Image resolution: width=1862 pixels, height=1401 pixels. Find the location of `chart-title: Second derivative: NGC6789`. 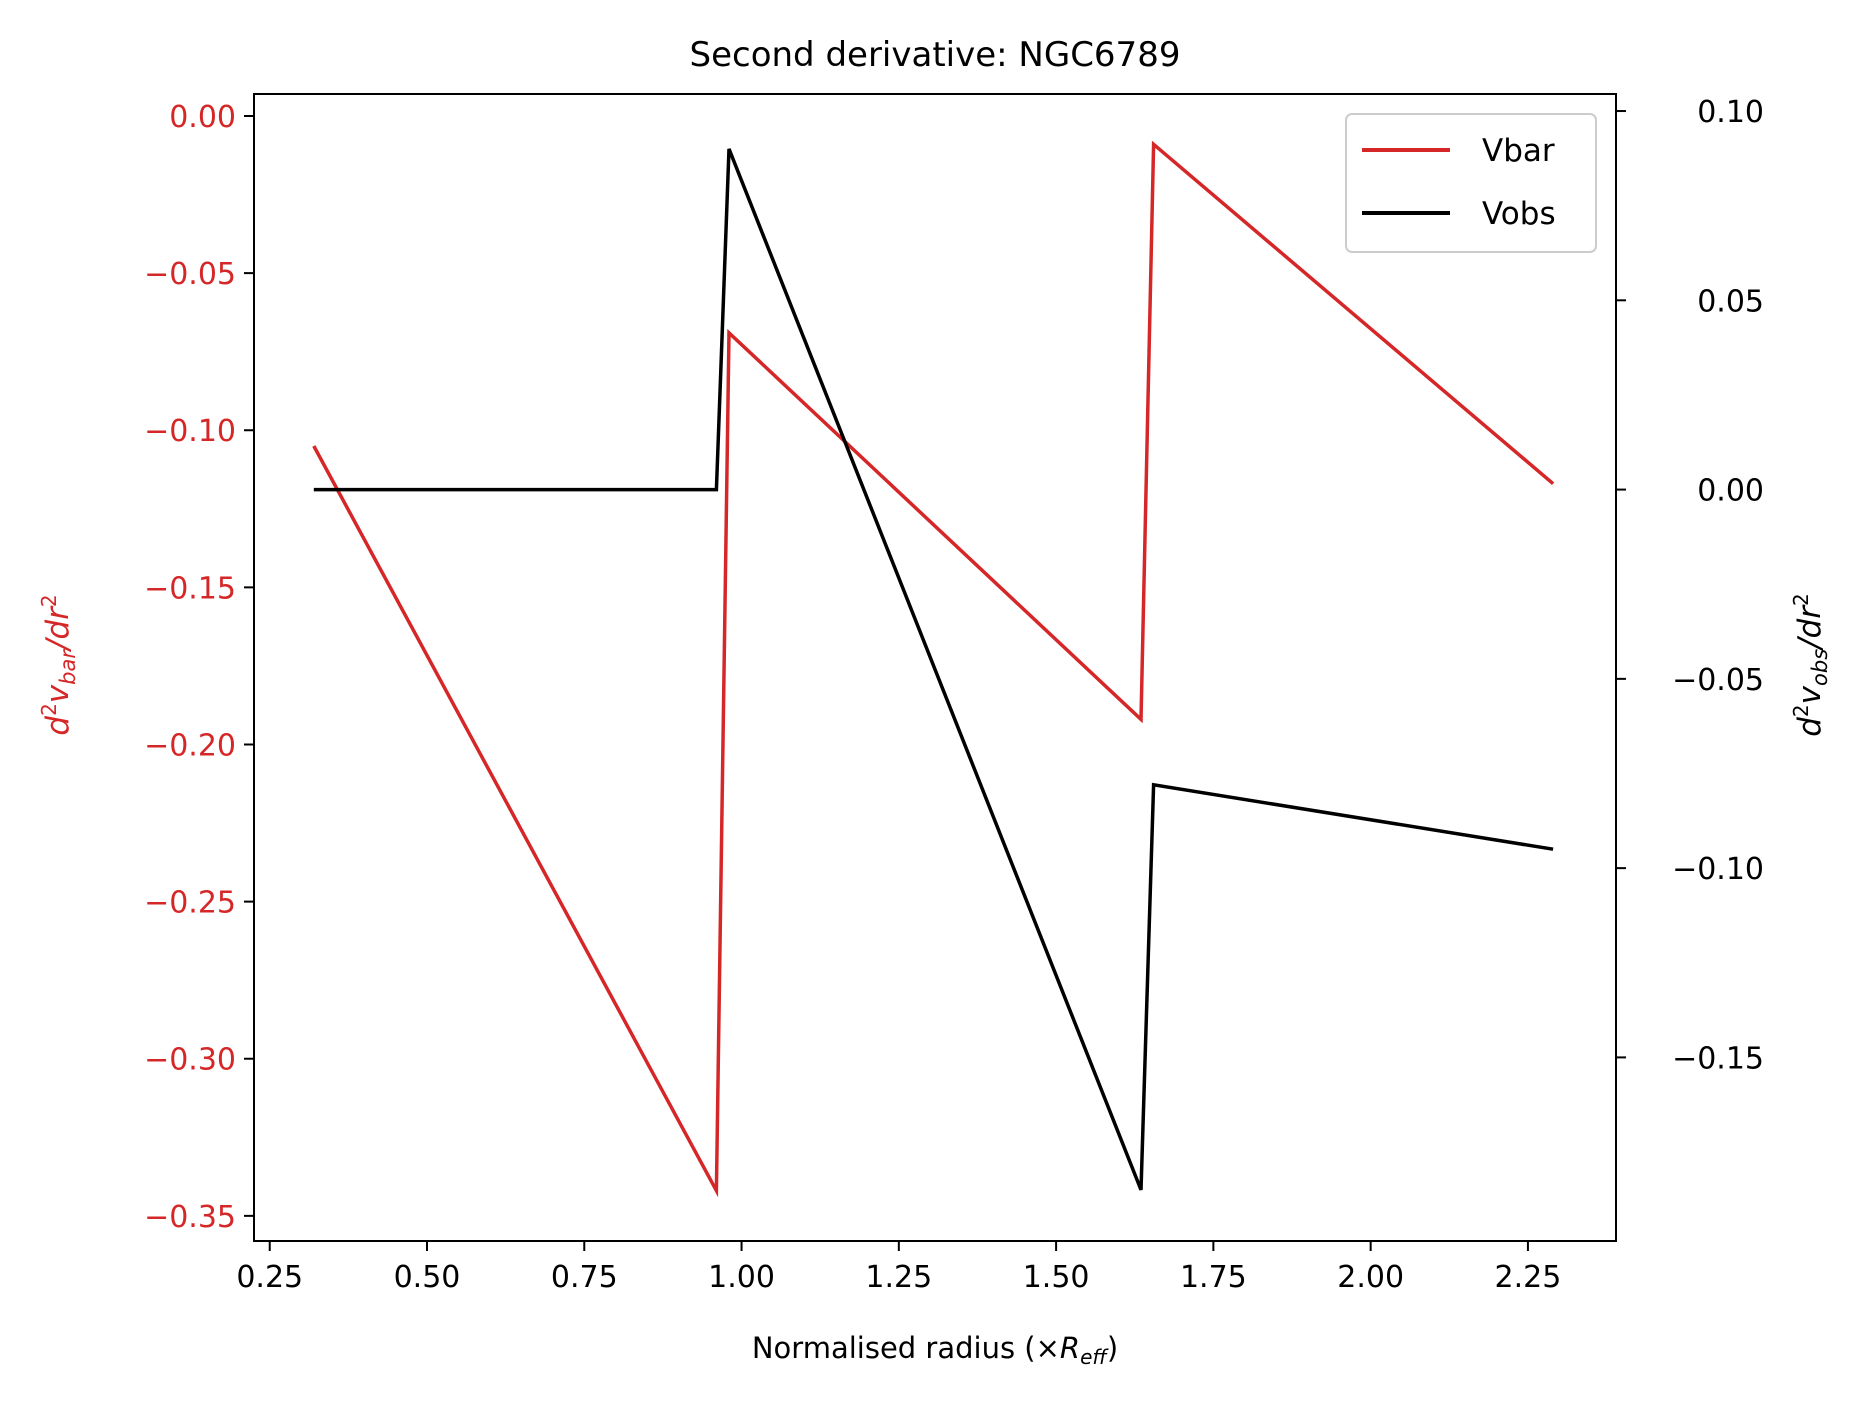

chart-title: Second derivative: NGC6789 is located at coordinates (935, 55).